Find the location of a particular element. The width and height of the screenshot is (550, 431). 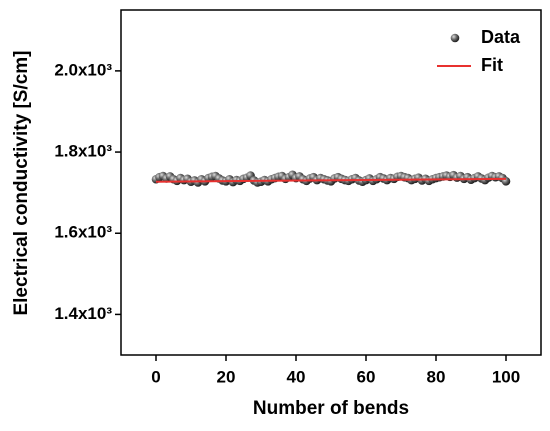

x-tick-label: 80 is located at coordinates (436, 376).